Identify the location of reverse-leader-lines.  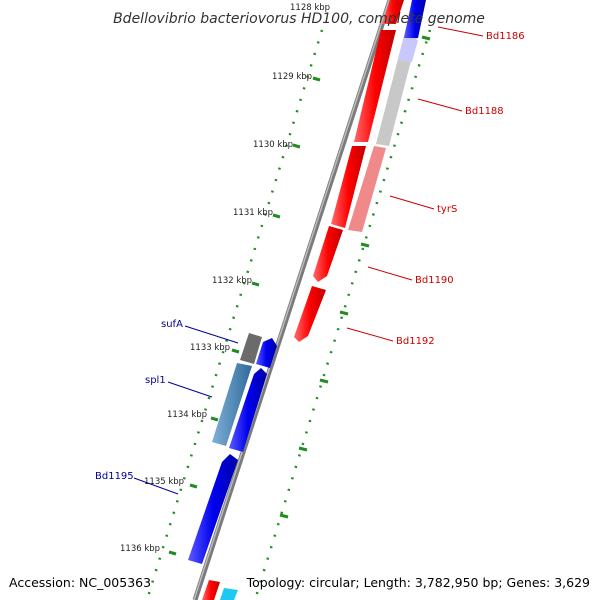
(186, 410).